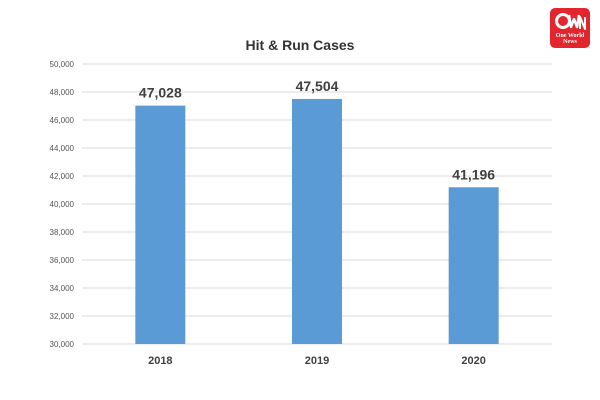  What do you see at coordinates (62, 260) in the screenshot?
I see `y-tick-label: 36,000` at bounding box center [62, 260].